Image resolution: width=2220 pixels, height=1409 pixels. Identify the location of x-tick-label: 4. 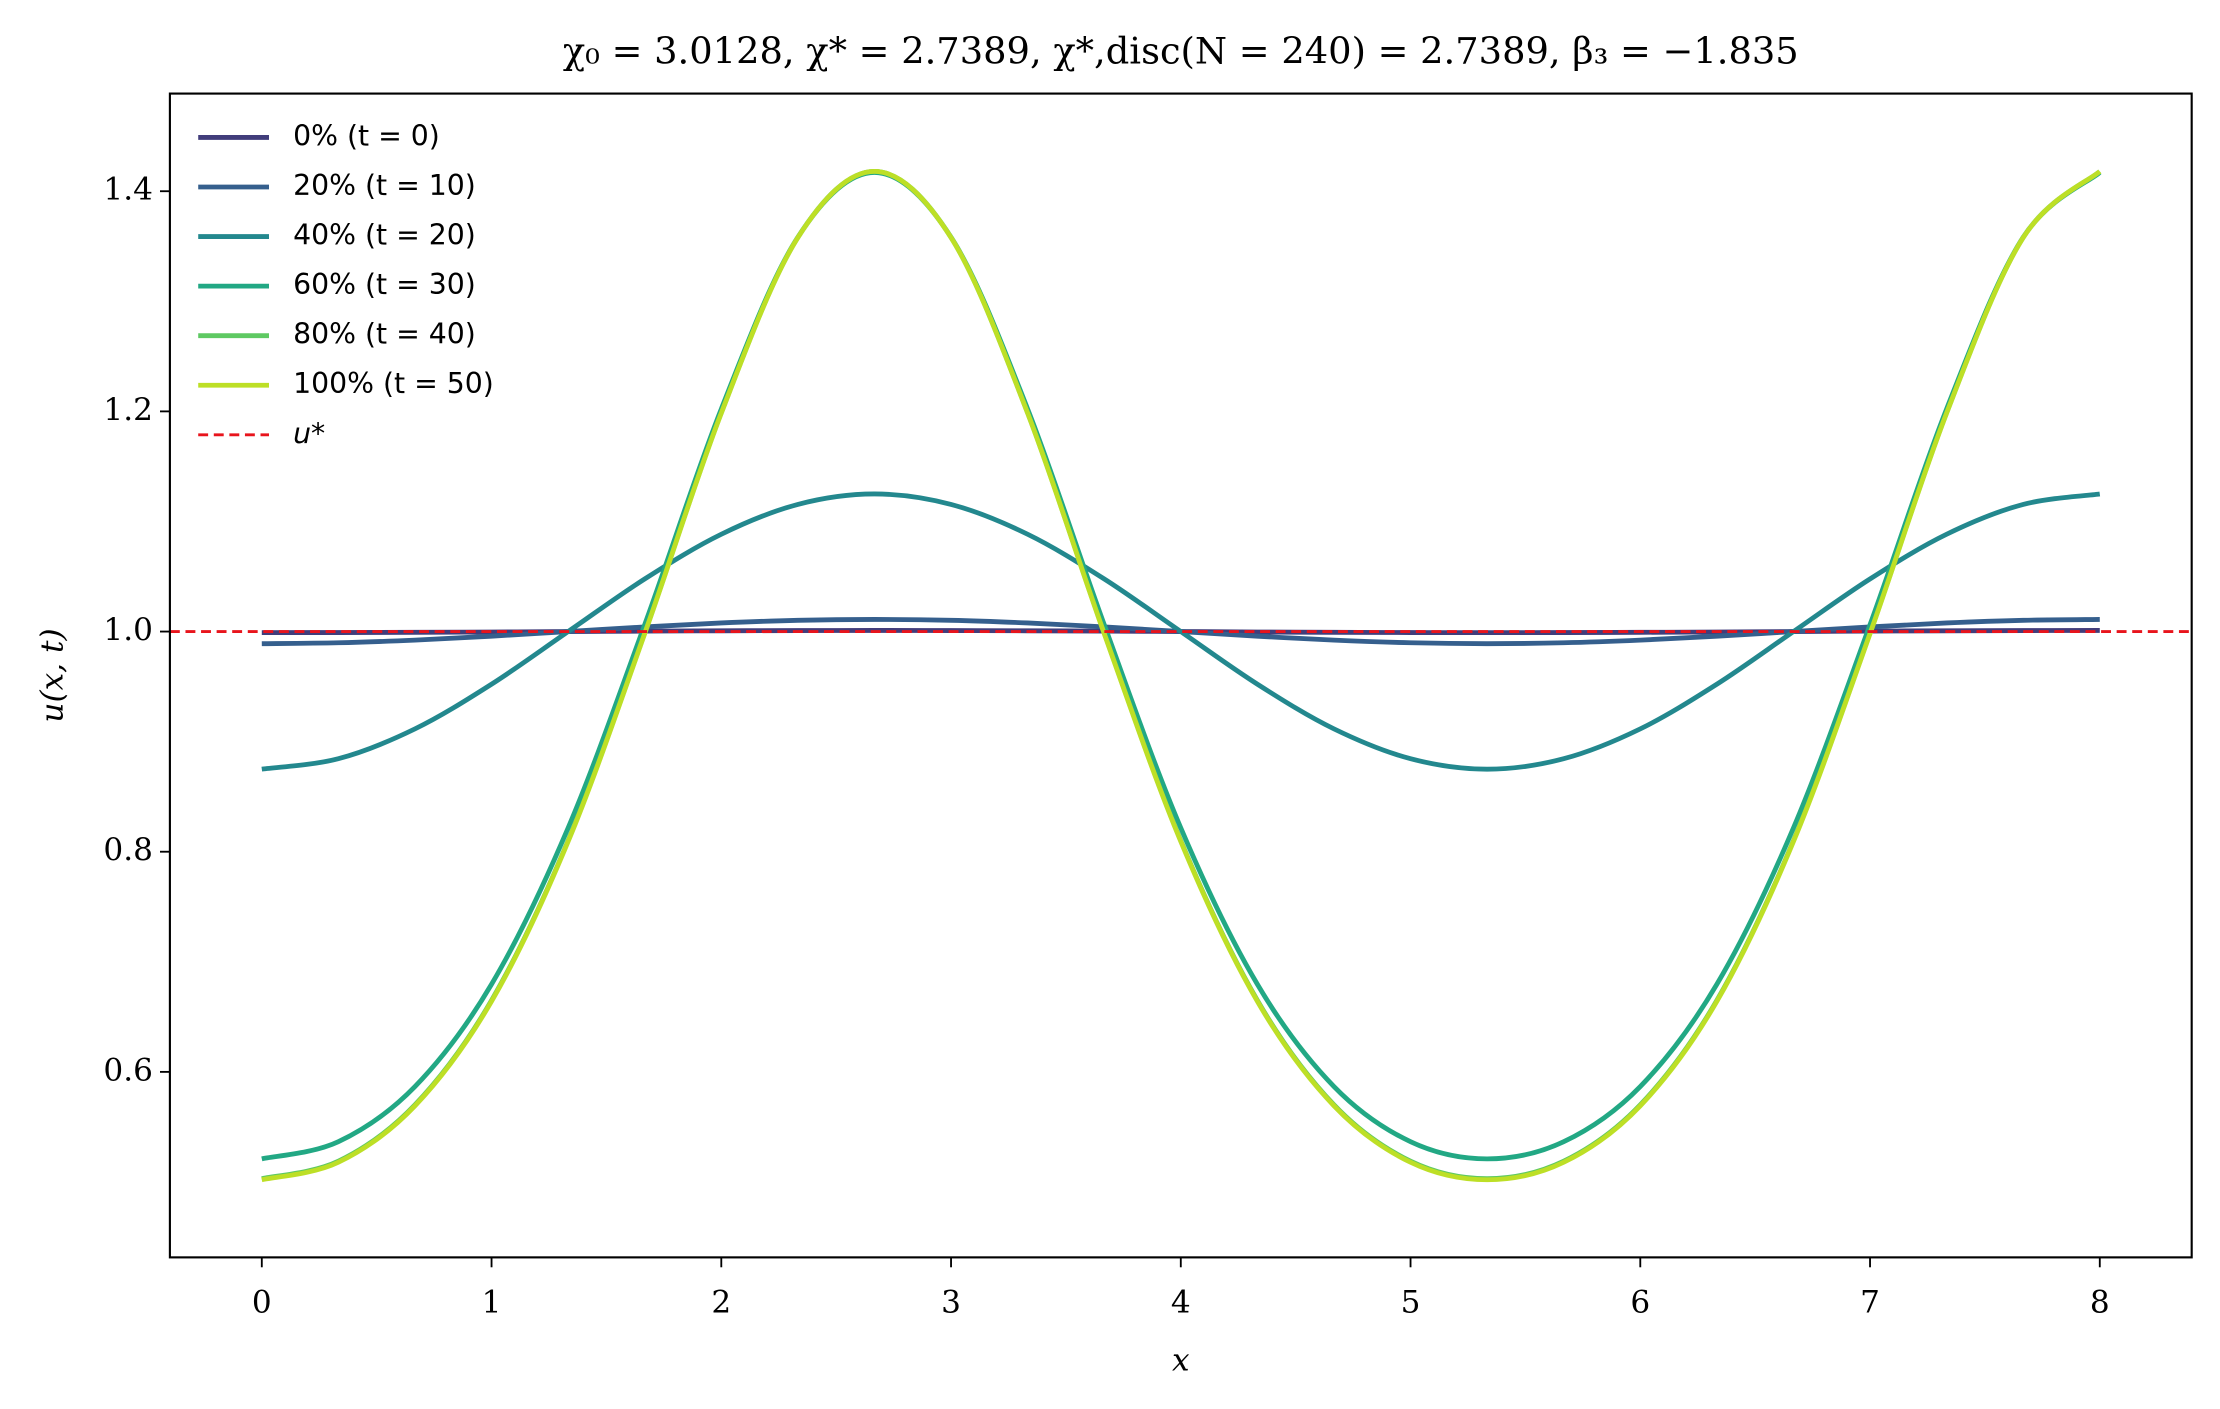
(1181, 1303).